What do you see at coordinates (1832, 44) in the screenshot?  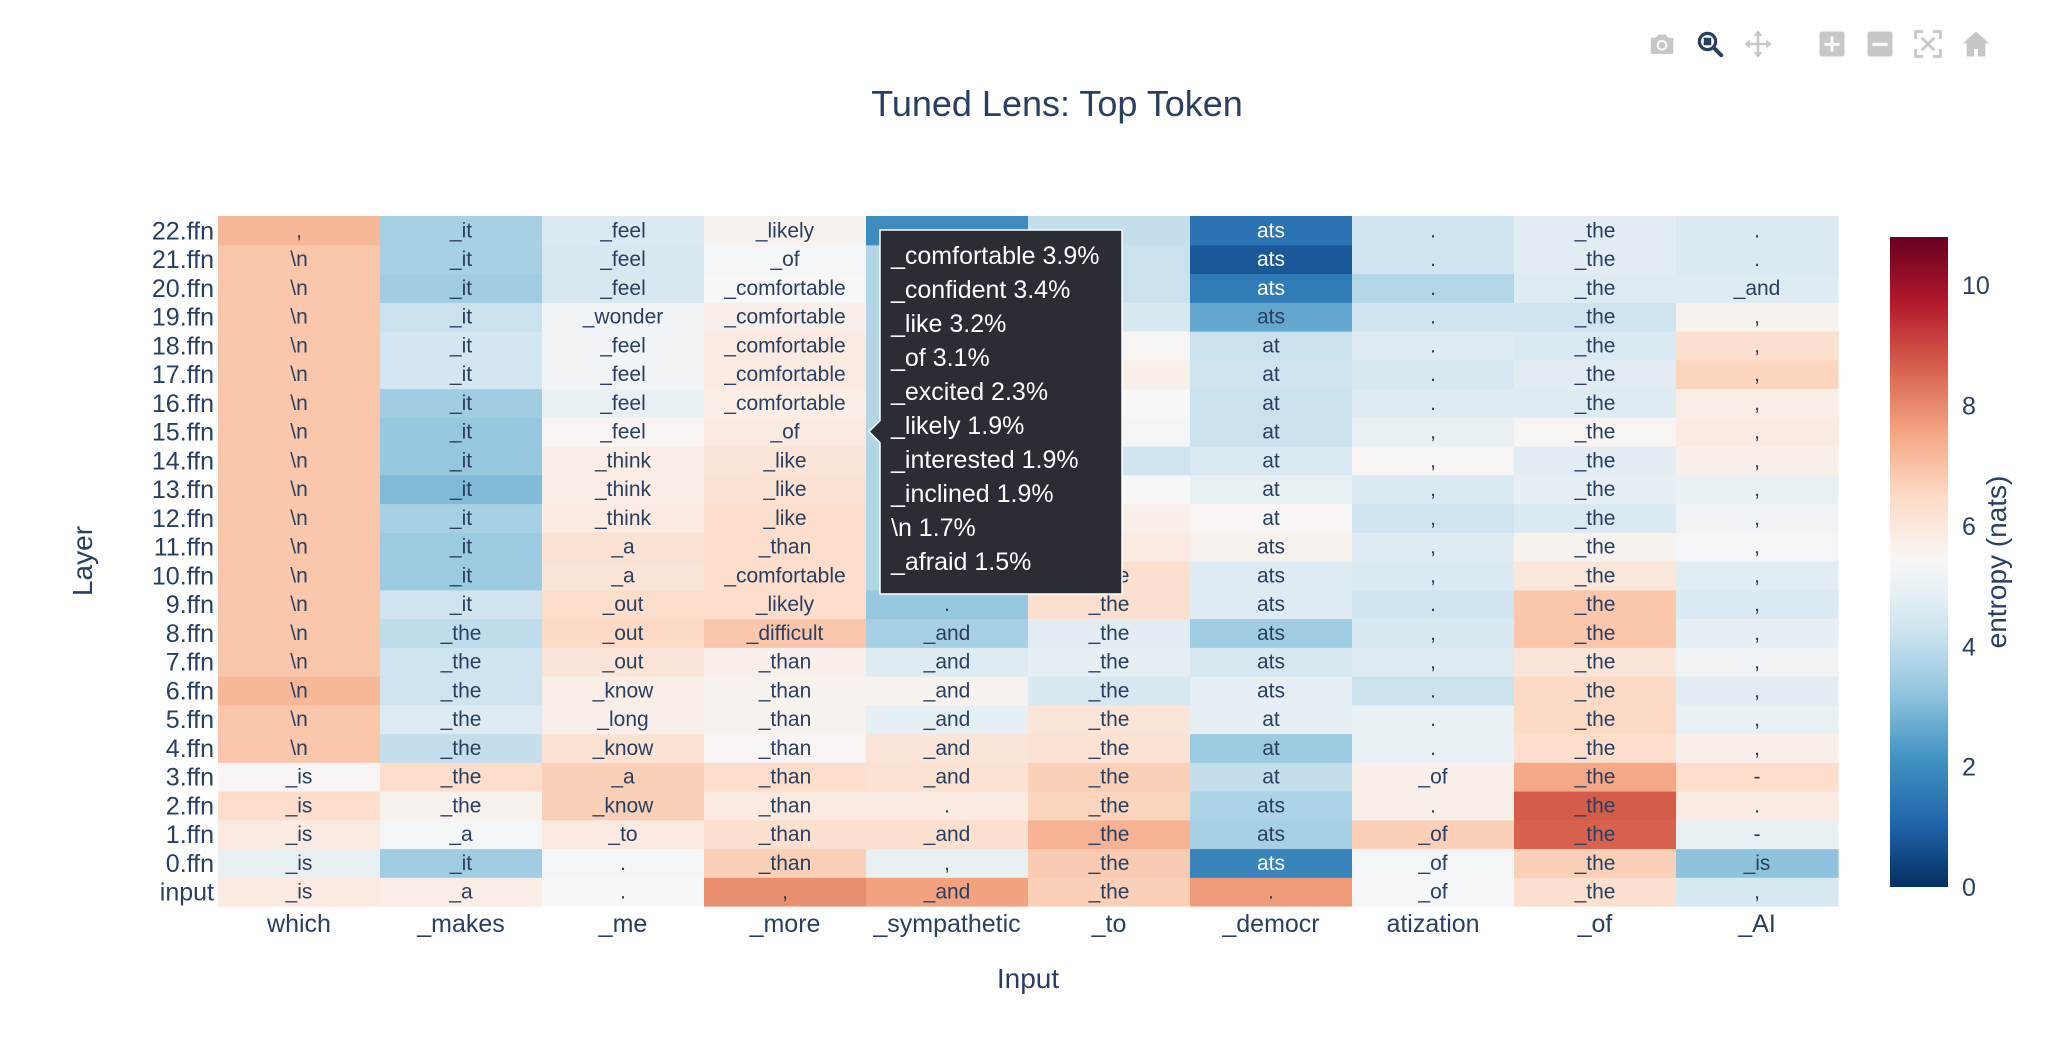 I see `zoom-in-icon` at bounding box center [1832, 44].